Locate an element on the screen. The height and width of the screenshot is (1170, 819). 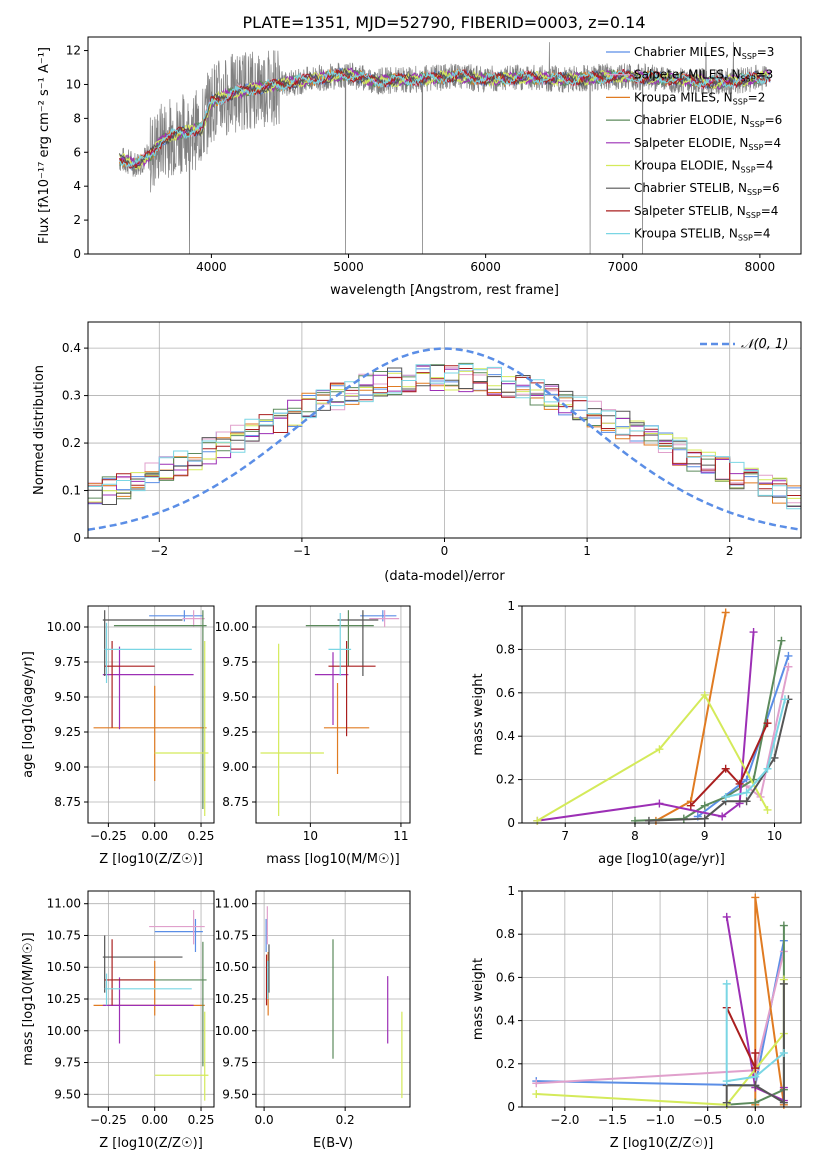
x-tick-label: 8000 is located at coordinates (760, 267).